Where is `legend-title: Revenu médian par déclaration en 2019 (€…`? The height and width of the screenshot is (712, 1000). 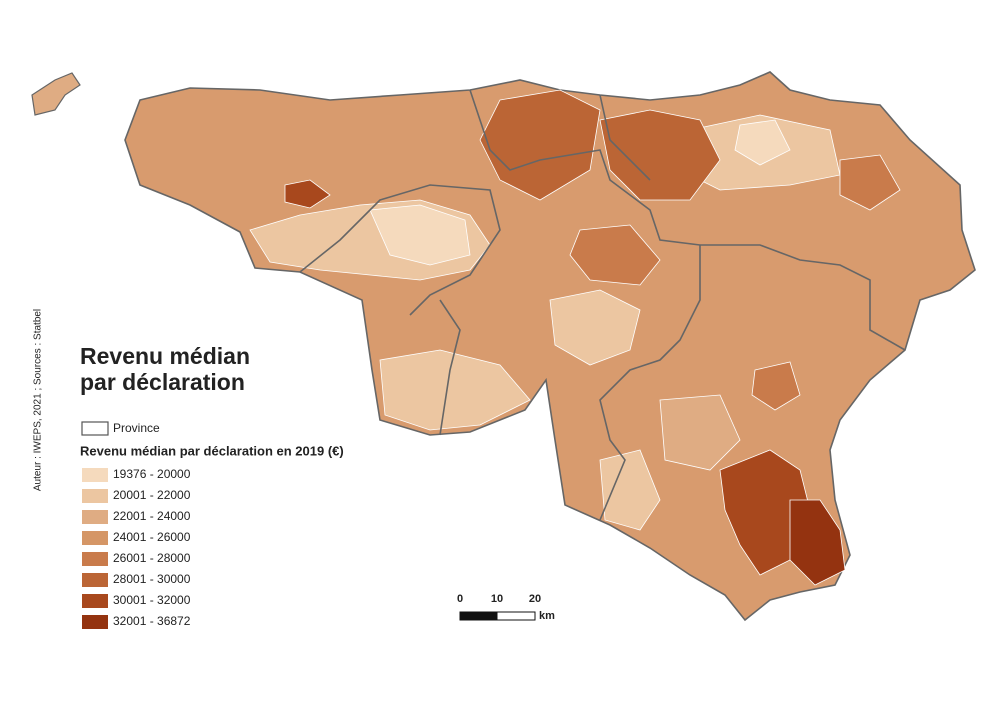 legend-title: Revenu médian par déclaration en 2019 (€… is located at coordinates (212, 450).